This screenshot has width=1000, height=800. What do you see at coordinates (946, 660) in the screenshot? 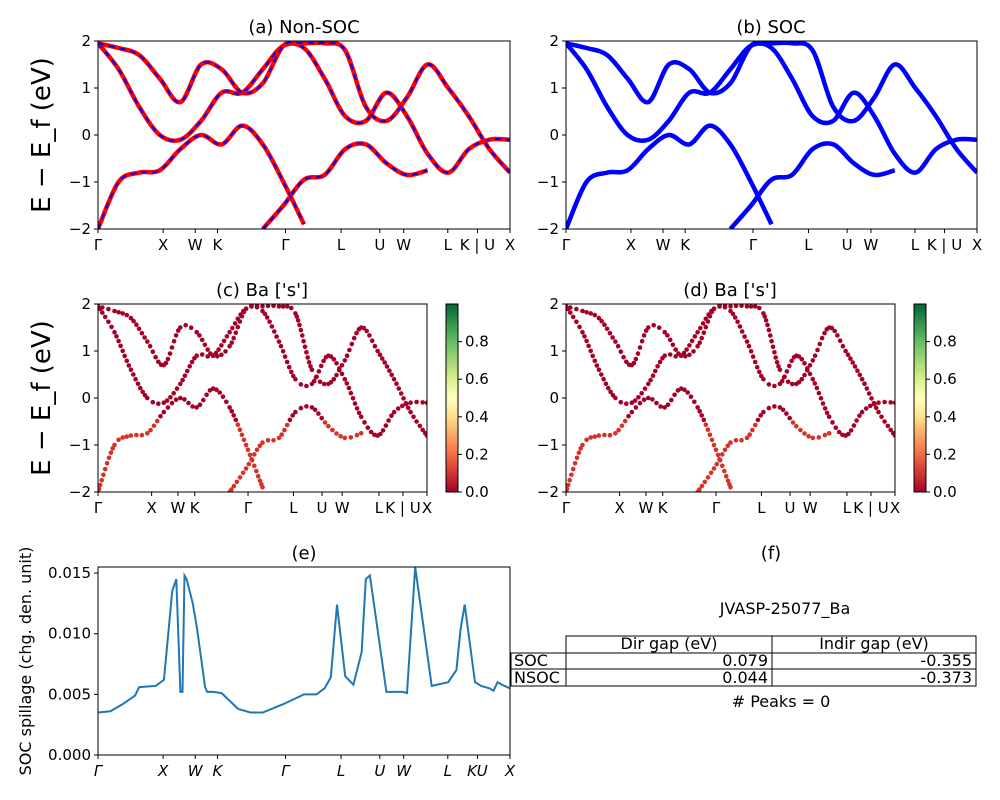
I see `table-row-soc-indir: -0.355` at bounding box center [946, 660].